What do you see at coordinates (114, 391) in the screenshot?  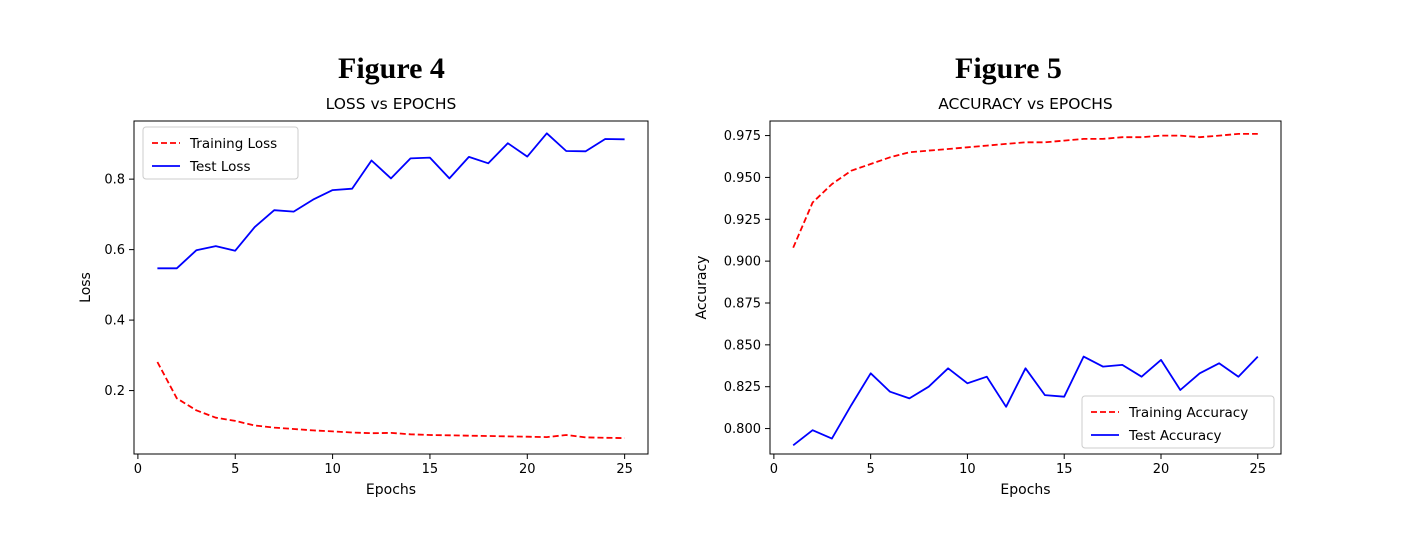 I see `loss-chart-y-tick-label: 0.2` at bounding box center [114, 391].